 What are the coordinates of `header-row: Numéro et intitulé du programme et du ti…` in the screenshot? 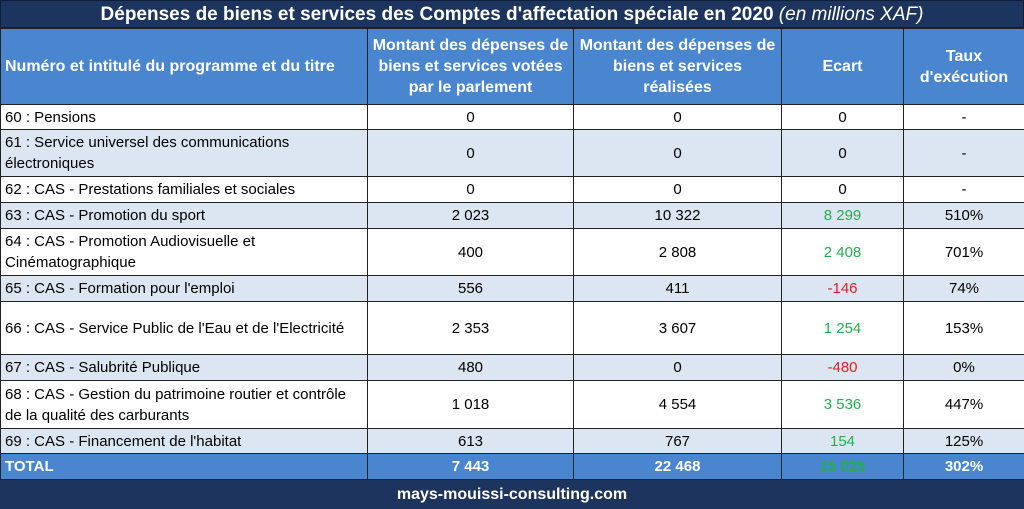 It's located at (512, 67).